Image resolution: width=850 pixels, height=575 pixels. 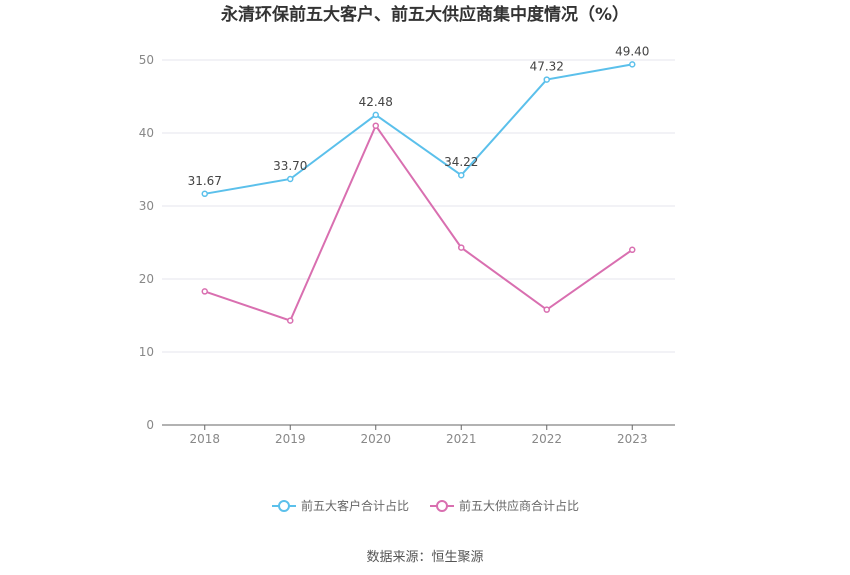 I want to click on y-tick-label: 10, so click(x=146, y=352).